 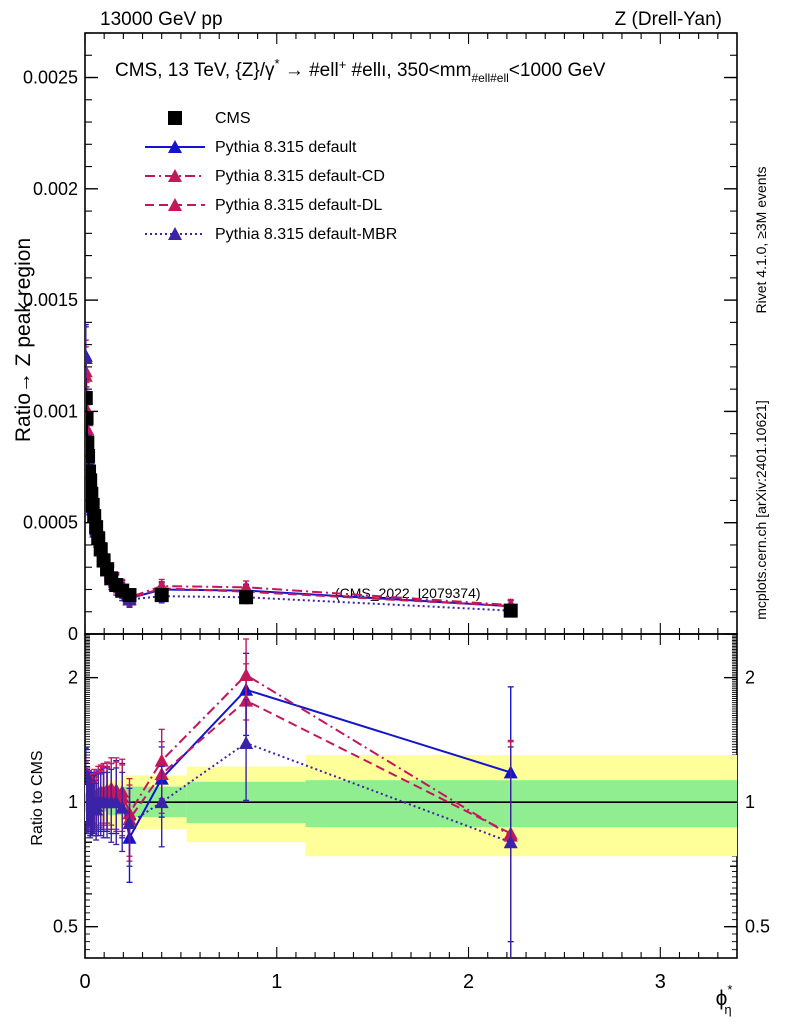 I want to click on legend-label: Pythia 8.315 default-CD, so click(x=300, y=176).